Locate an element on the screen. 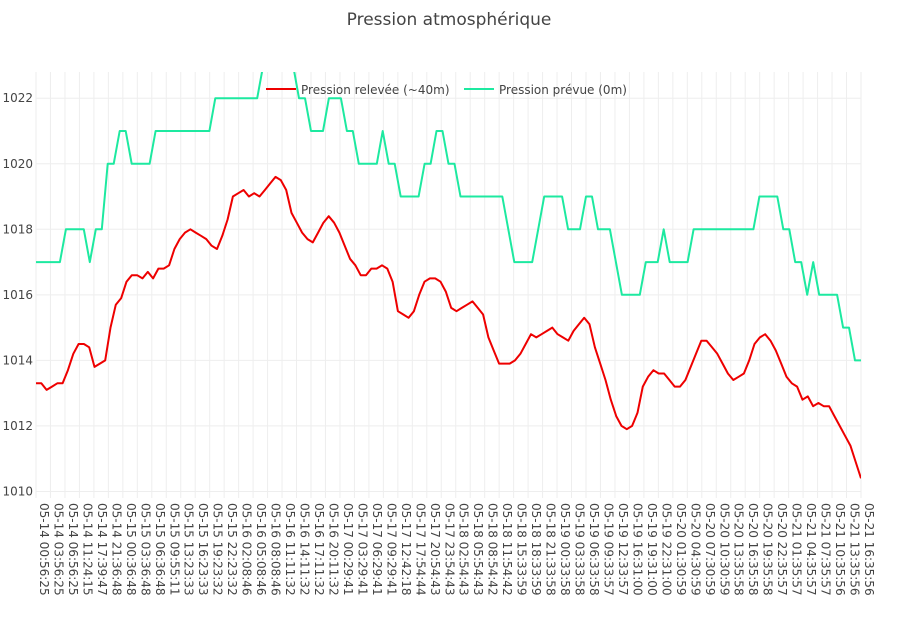 The image size is (908, 619). x-tick-label: 05-18 05:54:43 is located at coordinates (478, 549).